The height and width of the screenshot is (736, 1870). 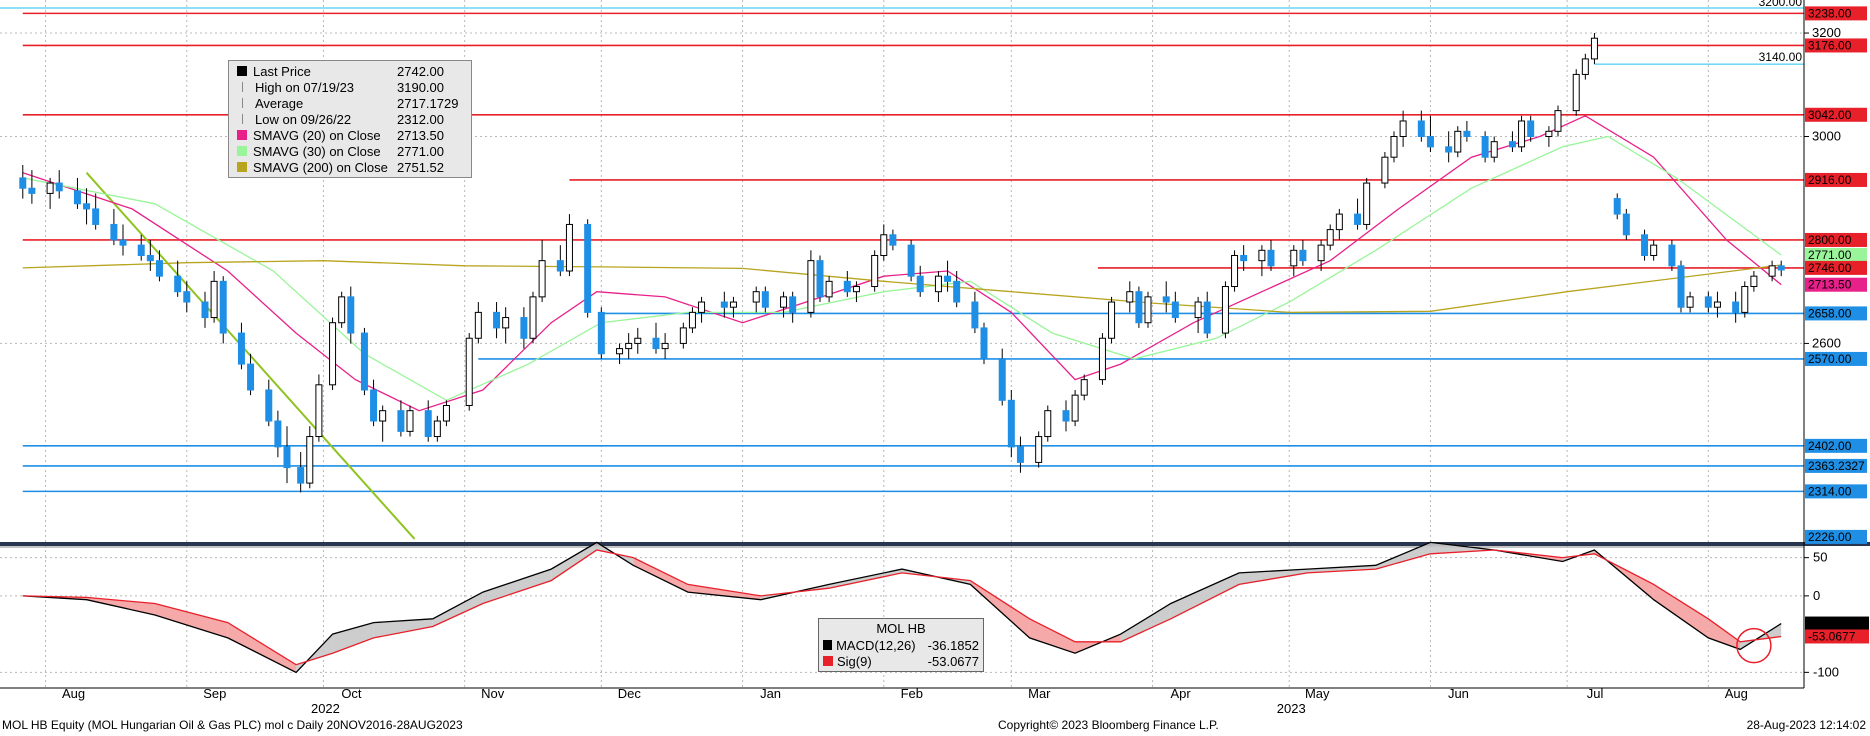 What do you see at coordinates (1736, 693) in the screenshot?
I see `month-label: Aug` at bounding box center [1736, 693].